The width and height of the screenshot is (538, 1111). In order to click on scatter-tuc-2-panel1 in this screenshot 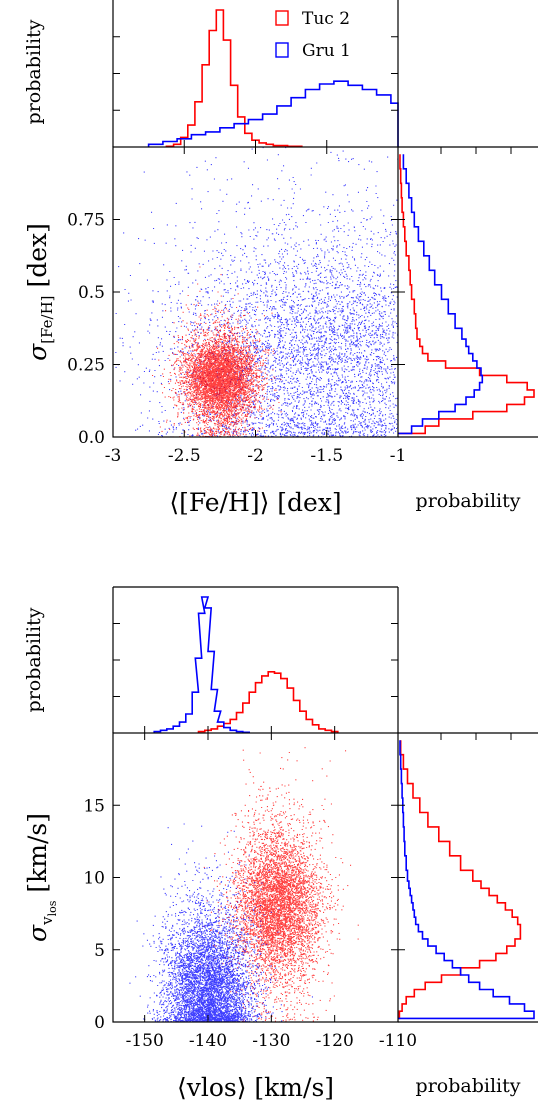, I will do `click(222, 351)`.